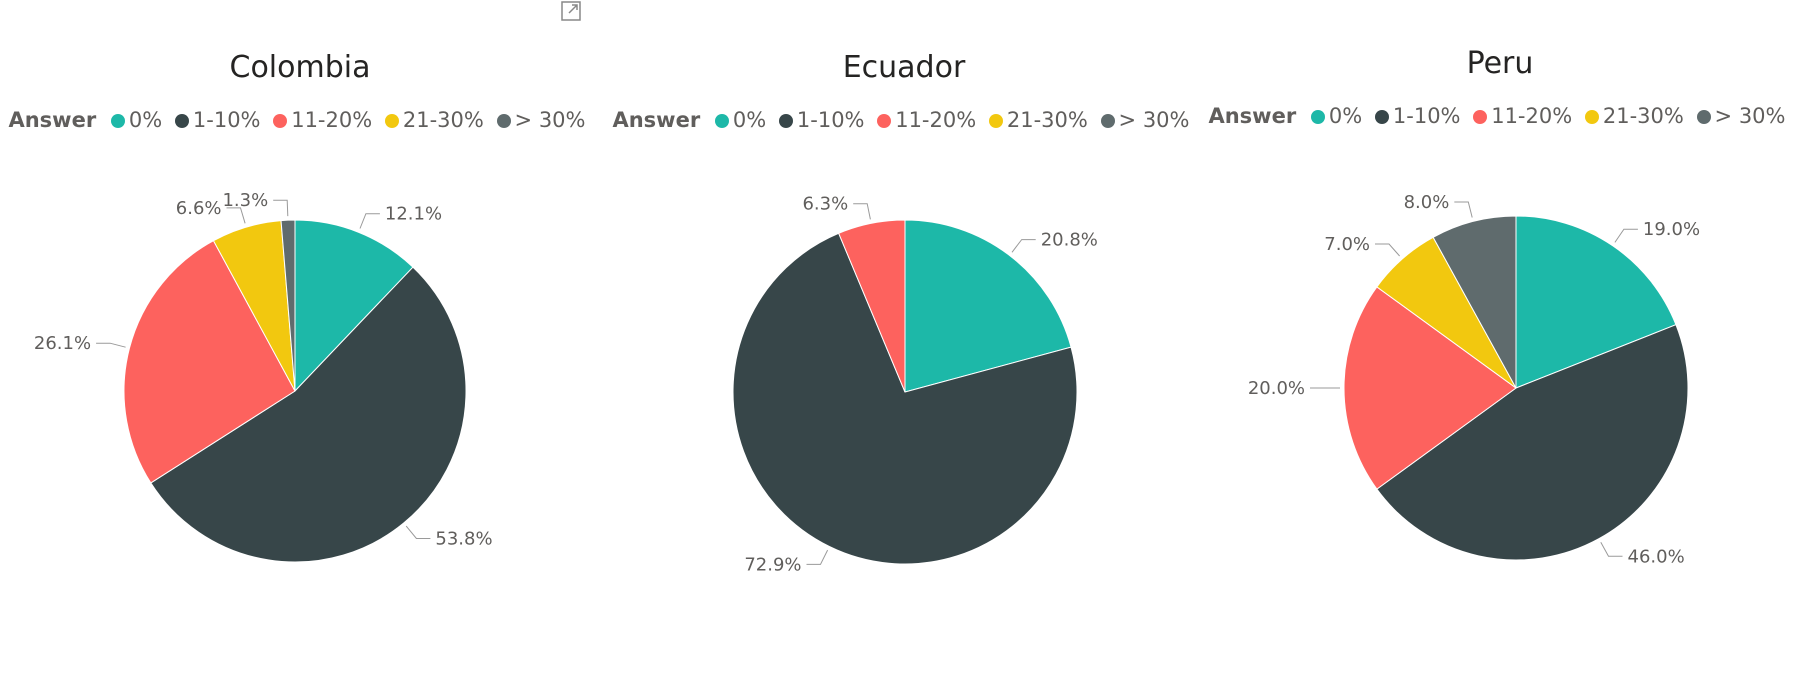 Image resolution: width=1800 pixels, height=673 pixels. I want to click on data-label: 72.9%, so click(772, 564).